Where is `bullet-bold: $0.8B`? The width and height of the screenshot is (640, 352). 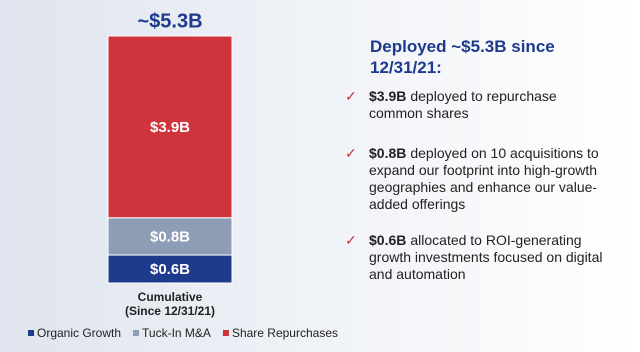 bullet-bold: $0.8B is located at coordinates (388, 153).